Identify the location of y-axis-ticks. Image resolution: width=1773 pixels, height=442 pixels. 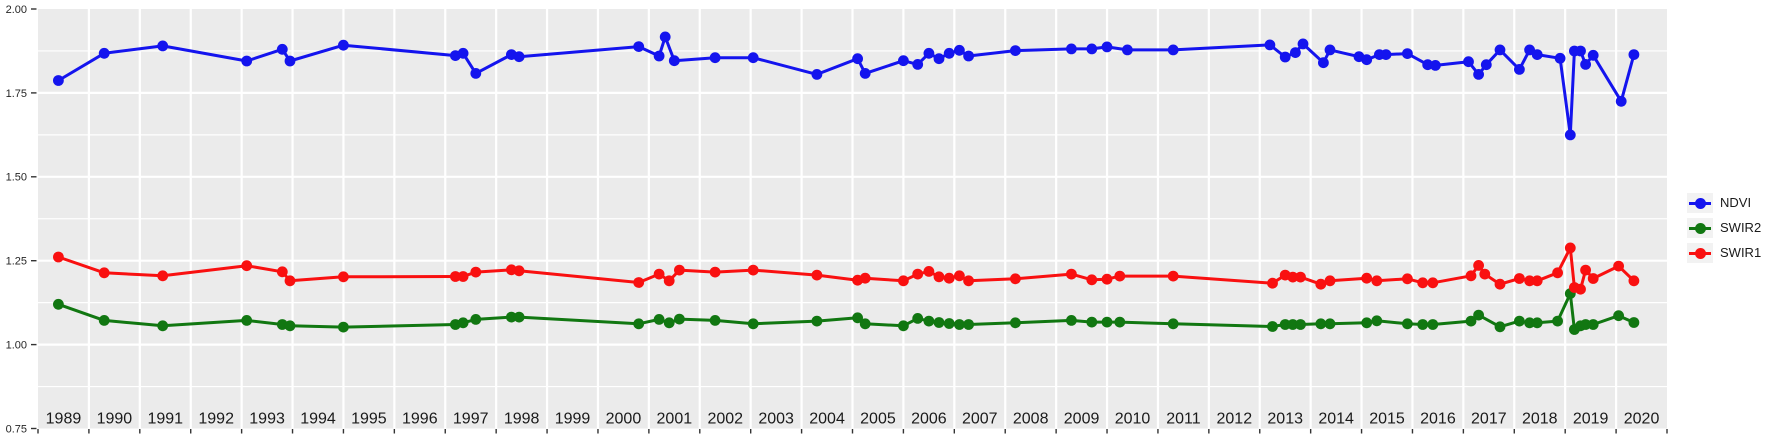
(34, 219).